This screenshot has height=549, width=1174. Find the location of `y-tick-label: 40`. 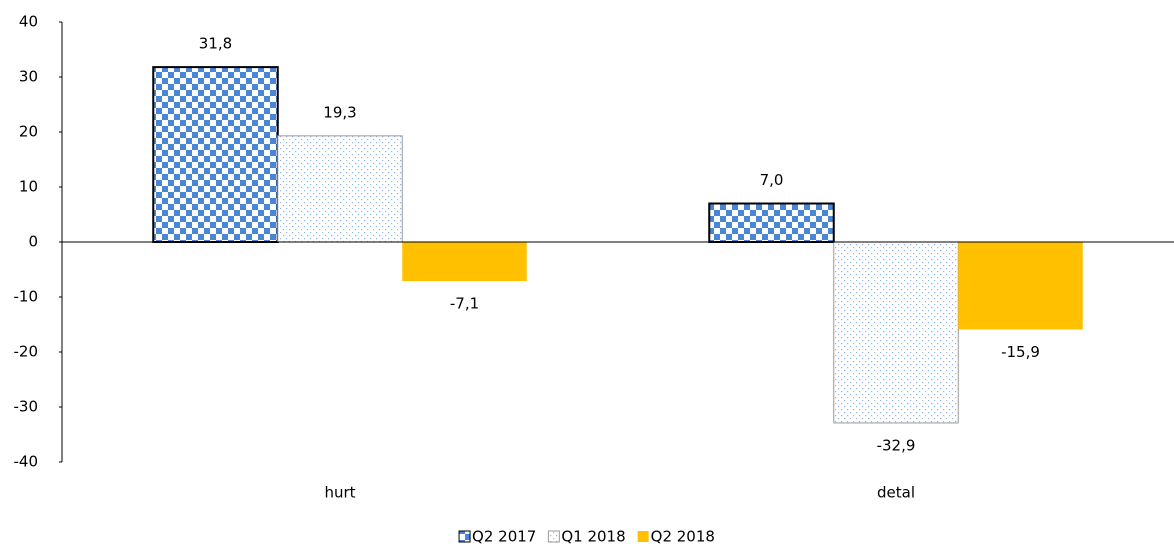

y-tick-label: 40 is located at coordinates (28, 22).